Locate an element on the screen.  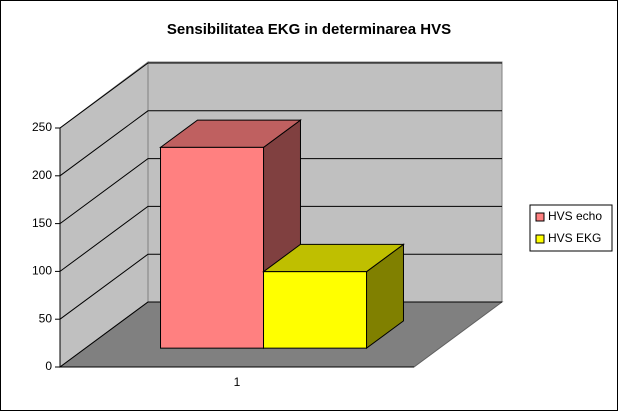
y-tick-label: 50 is located at coordinates (46, 318).